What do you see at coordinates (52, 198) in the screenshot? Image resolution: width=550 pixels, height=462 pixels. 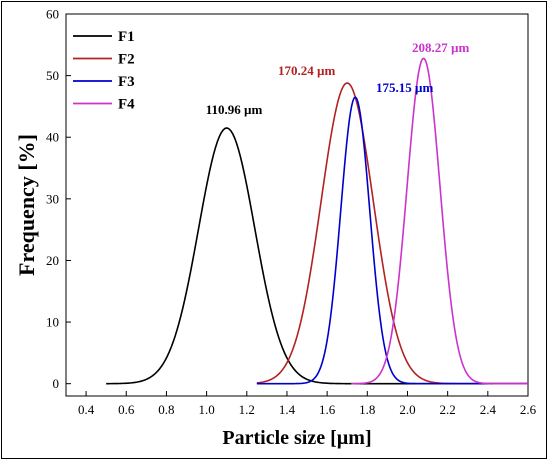 I see `y-tick-label: 30` at bounding box center [52, 198].